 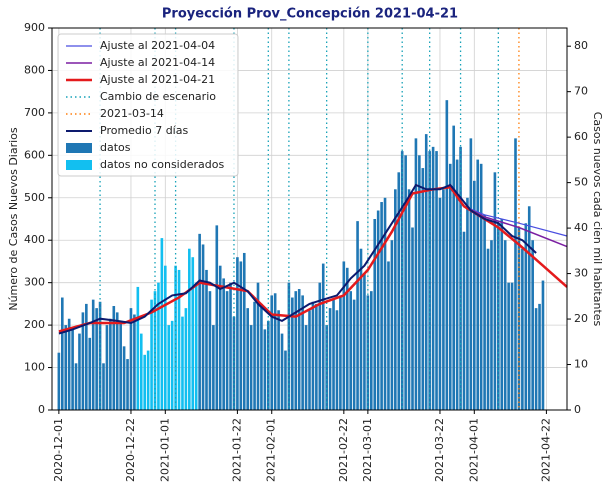 What do you see at coordinates (58, 450) in the screenshot?
I see `x-tick-label: 2020-12-01` at bounding box center [58, 450].